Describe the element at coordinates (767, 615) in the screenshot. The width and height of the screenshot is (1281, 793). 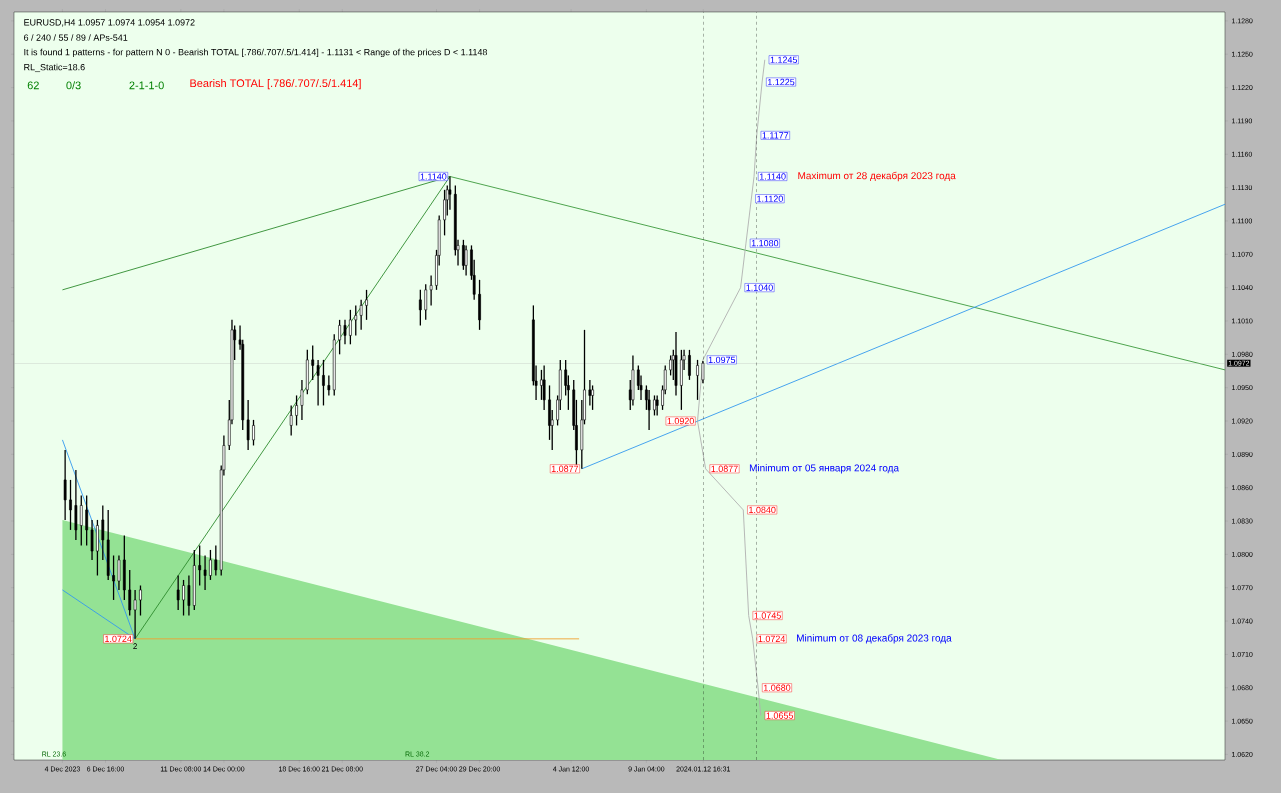
I see `annotation: 1.0745` at that location.